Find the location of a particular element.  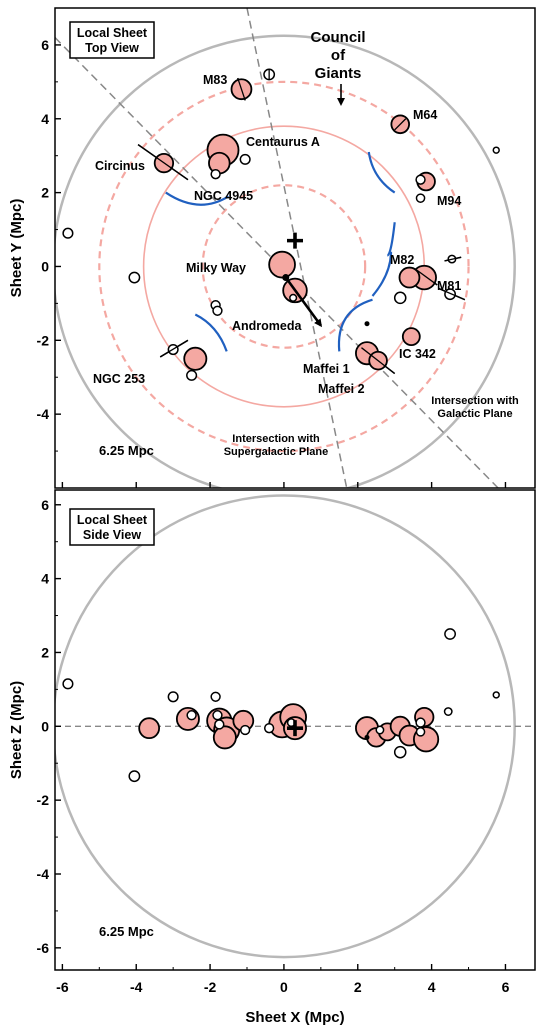

bottom-title-box: Local Sheet Side View is located at coordinates (112, 527).